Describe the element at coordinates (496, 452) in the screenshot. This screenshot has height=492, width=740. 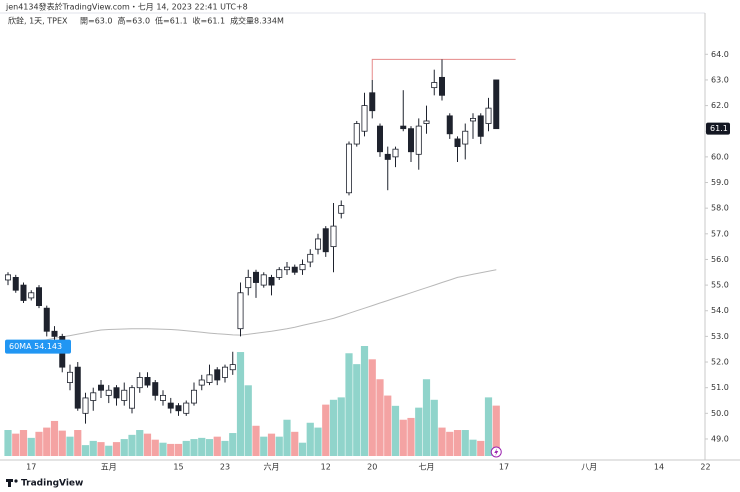
I see `event-icon` at that location.